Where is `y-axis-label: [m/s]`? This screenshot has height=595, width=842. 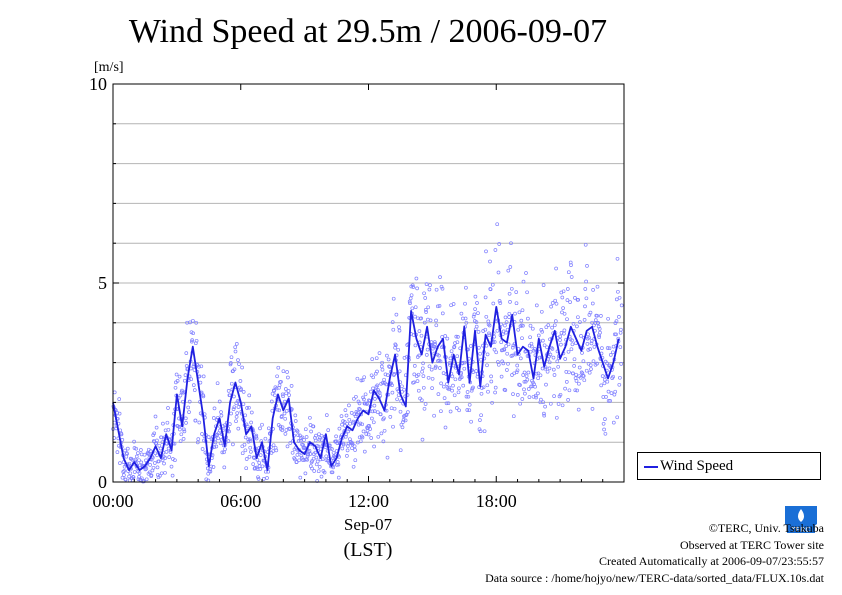
y-axis-label: [m/s] is located at coordinates (109, 67).